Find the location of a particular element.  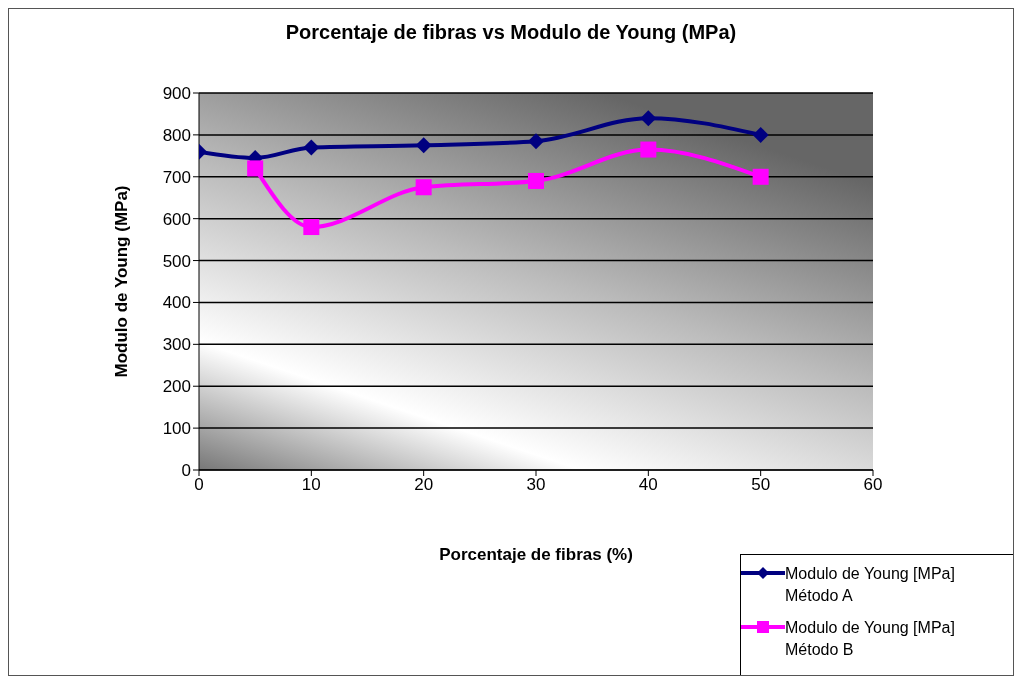

y-tick-label: 100 is located at coordinates (176, 429).